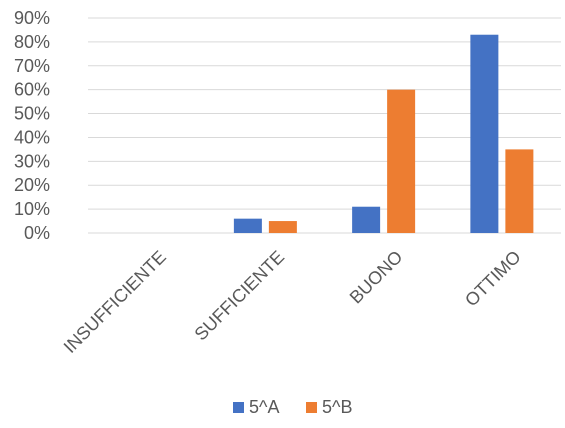 The width and height of the screenshot is (565, 428). I want to click on bar-5b-sufficiente, so click(282, 227).